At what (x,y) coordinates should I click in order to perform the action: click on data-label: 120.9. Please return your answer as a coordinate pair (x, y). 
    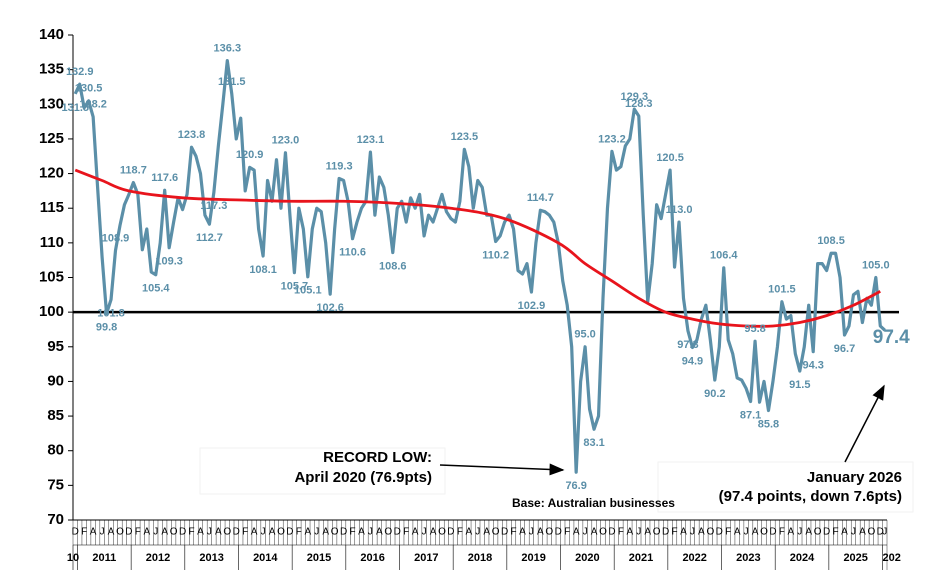
    Looking at the image, I should click on (250, 155).